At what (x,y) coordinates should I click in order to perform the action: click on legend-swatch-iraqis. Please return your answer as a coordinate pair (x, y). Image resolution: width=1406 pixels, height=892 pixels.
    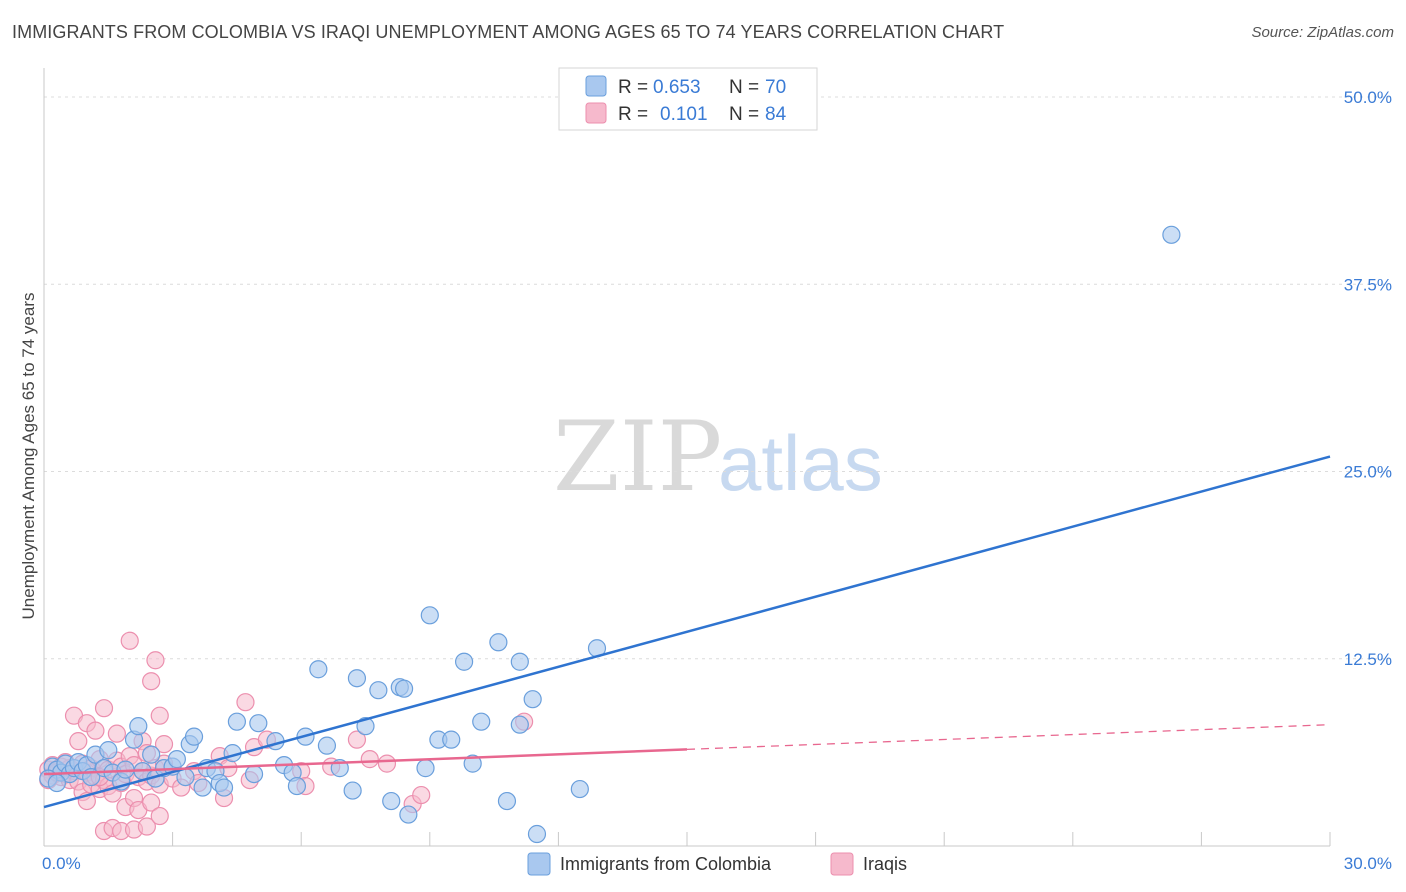
    Looking at the image, I should click on (596, 113).